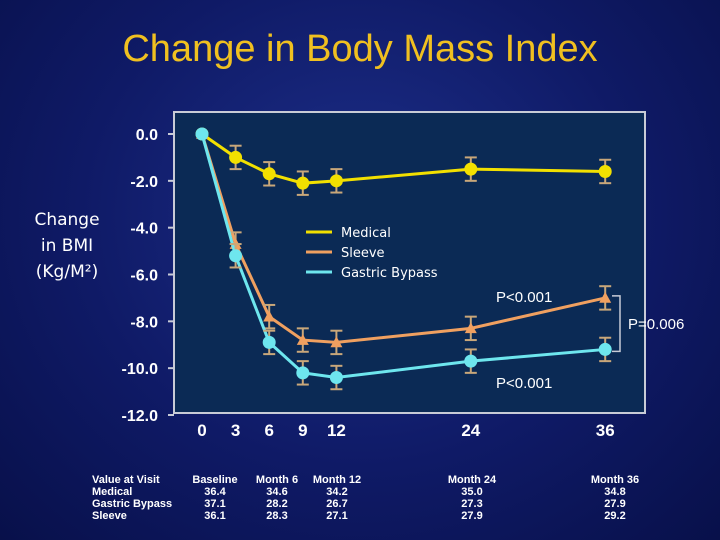  Describe the element at coordinates (215, 480) in the screenshot. I see `table-header: Baseline` at that location.